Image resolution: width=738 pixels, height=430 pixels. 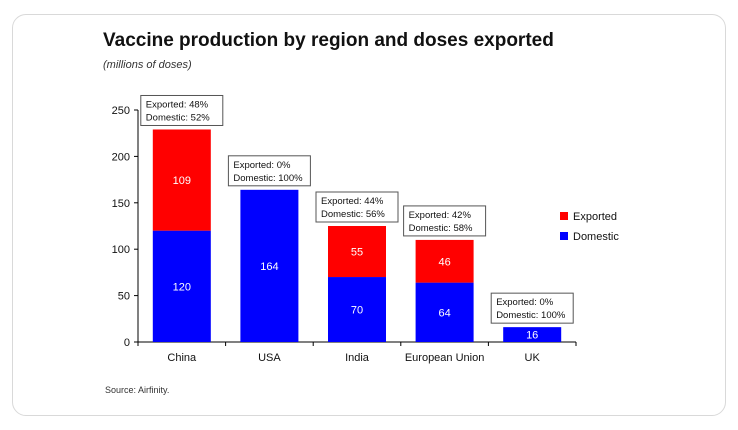 I want to click on bar-value-label: 64, so click(x=444, y=313).